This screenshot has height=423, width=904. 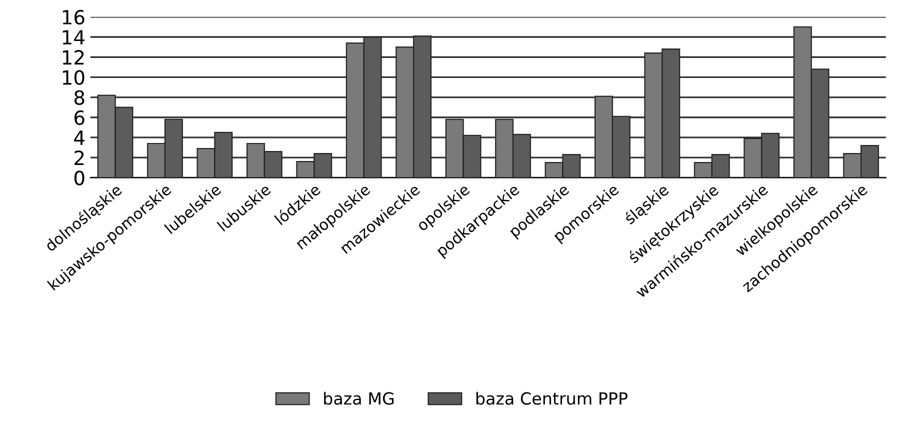 What do you see at coordinates (79, 97) in the screenshot?
I see `y-tick-label: 8` at bounding box center [79, 97].